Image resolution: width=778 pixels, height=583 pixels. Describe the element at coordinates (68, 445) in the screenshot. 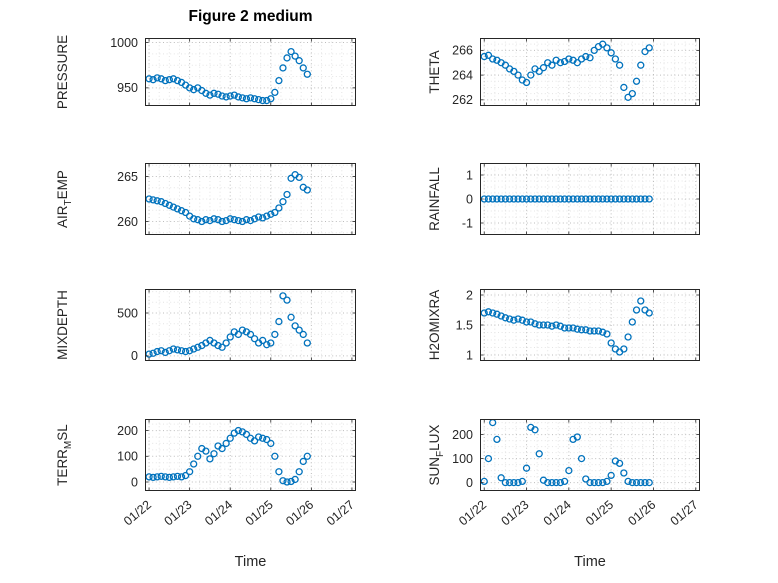

I see `ylabel-terr-msl-sub: M` at that location.